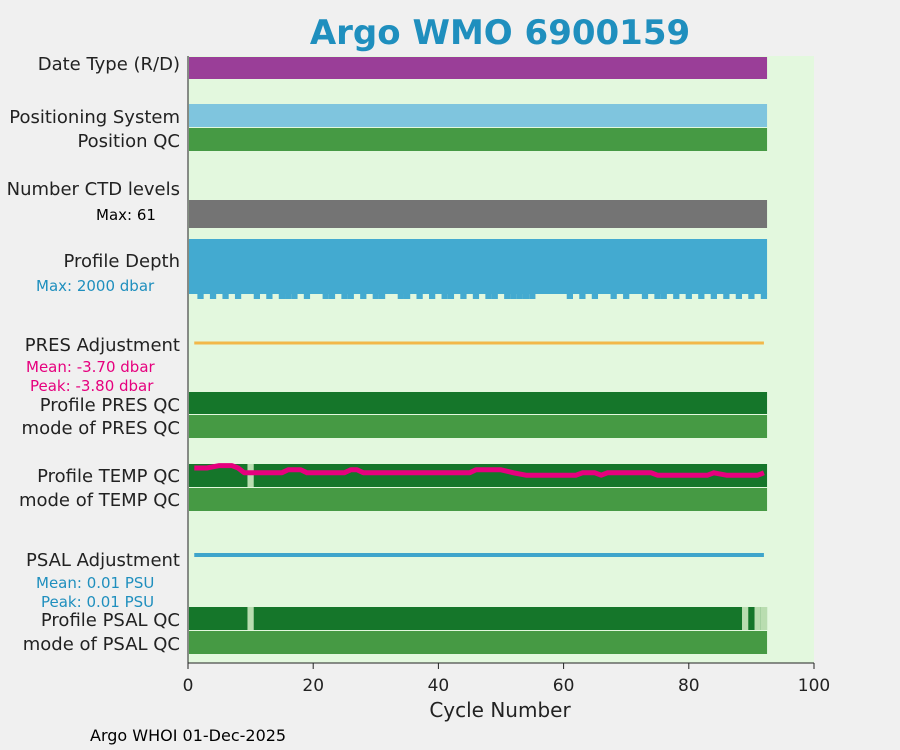 Image resolution: width=900 pixels, height=750 pixels. I want to click on row-note-profile-depth: Max: 2000 dbar, so click(95, 286).